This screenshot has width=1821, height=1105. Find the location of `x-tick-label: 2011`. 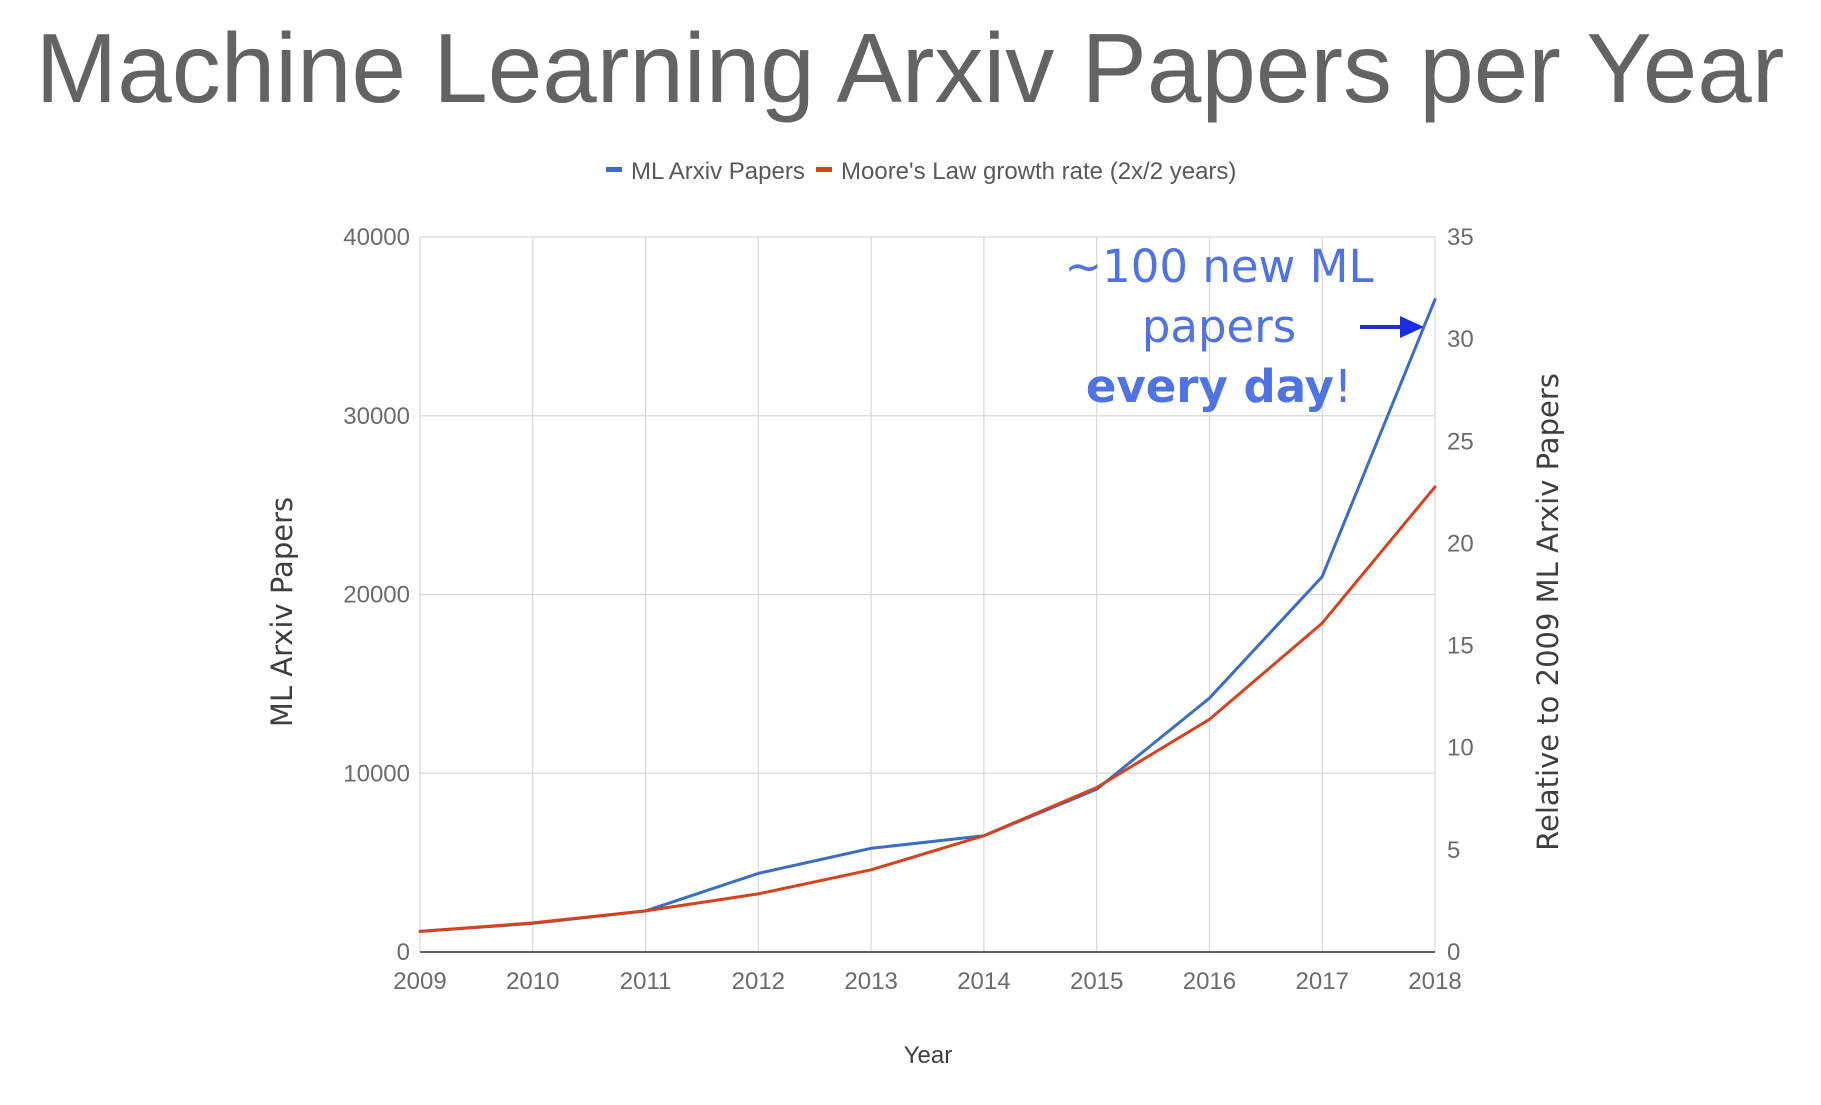

x-tick-label: 2011 is located at coordinates (646, 981).